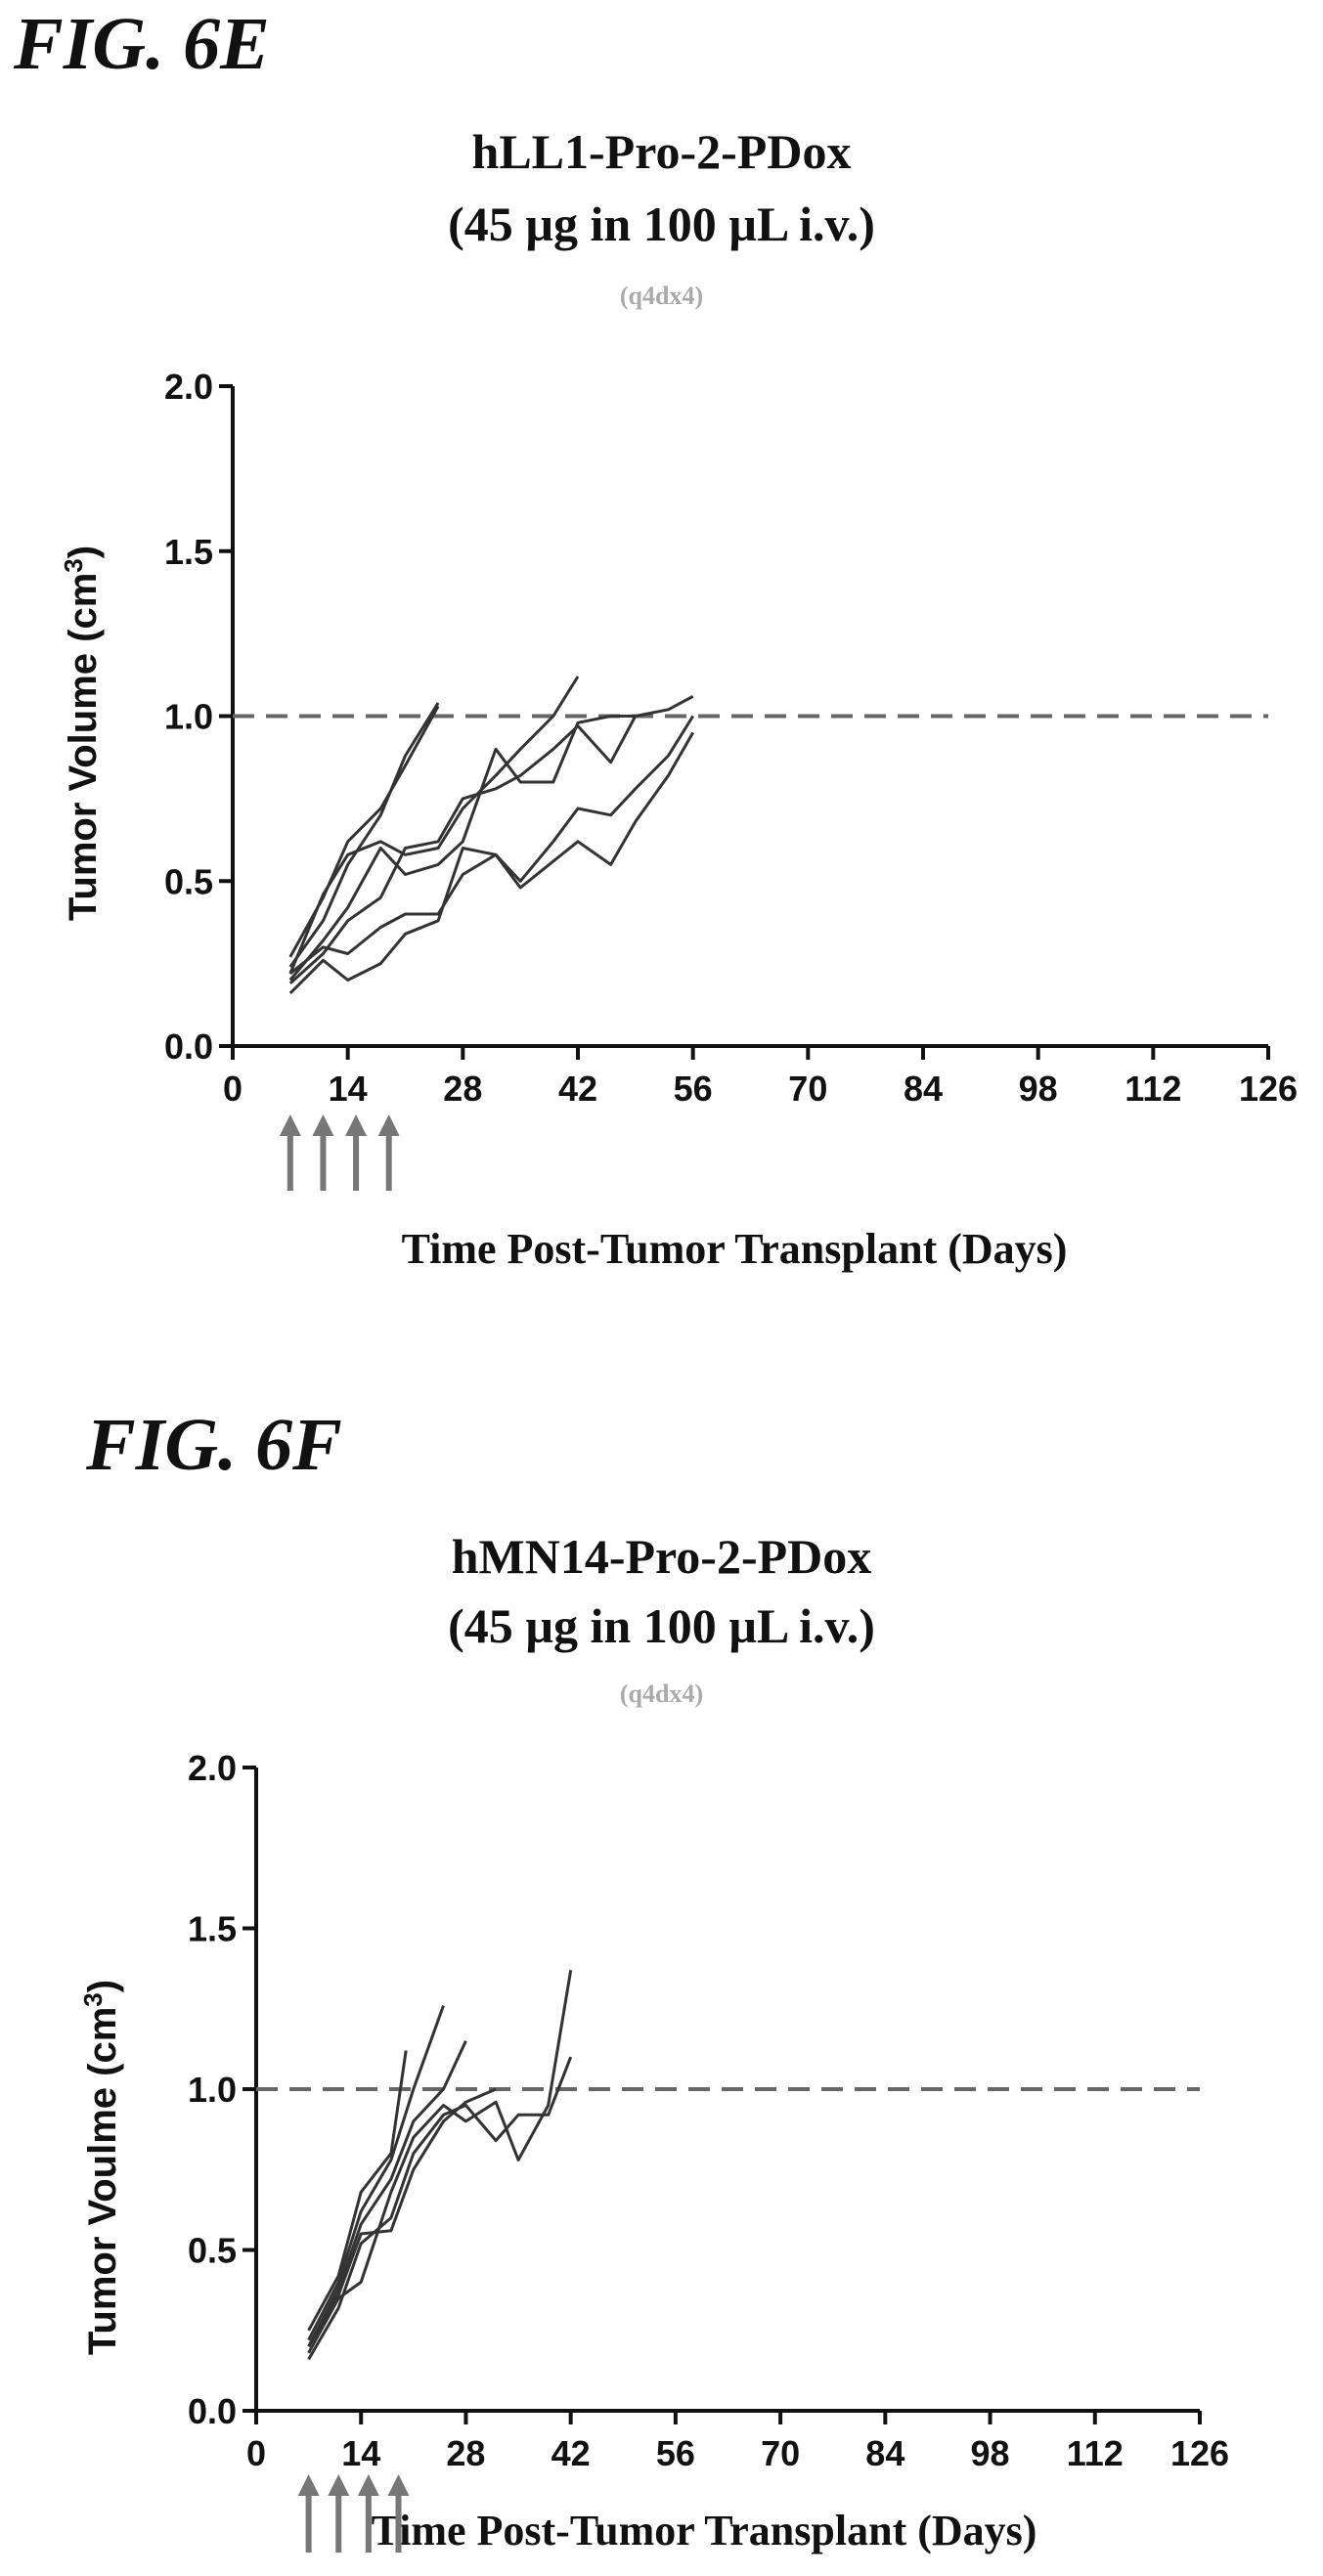  I want to click on x-tick-label-6f-4: 56, so click(675, 2453).